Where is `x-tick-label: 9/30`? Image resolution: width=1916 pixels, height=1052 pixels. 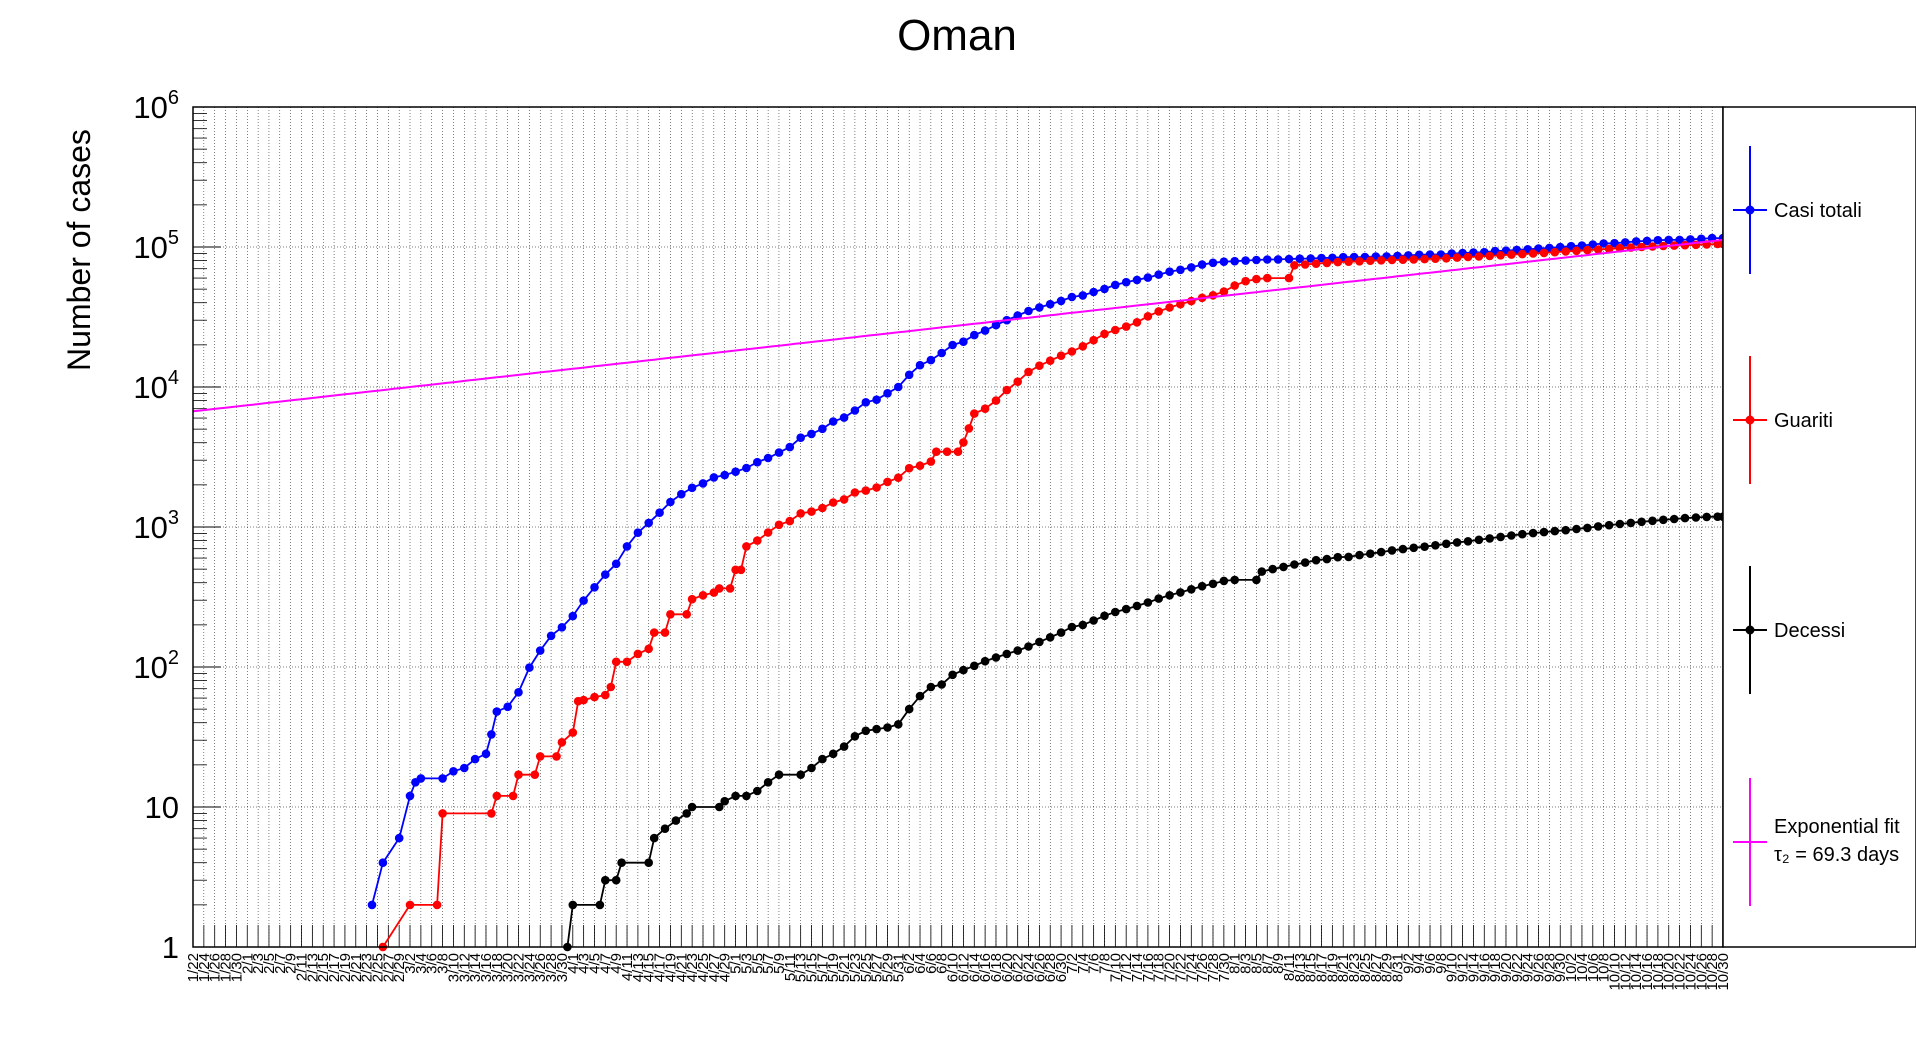
x-tick-label: 9/30 is located at coordinates (1560, 967).